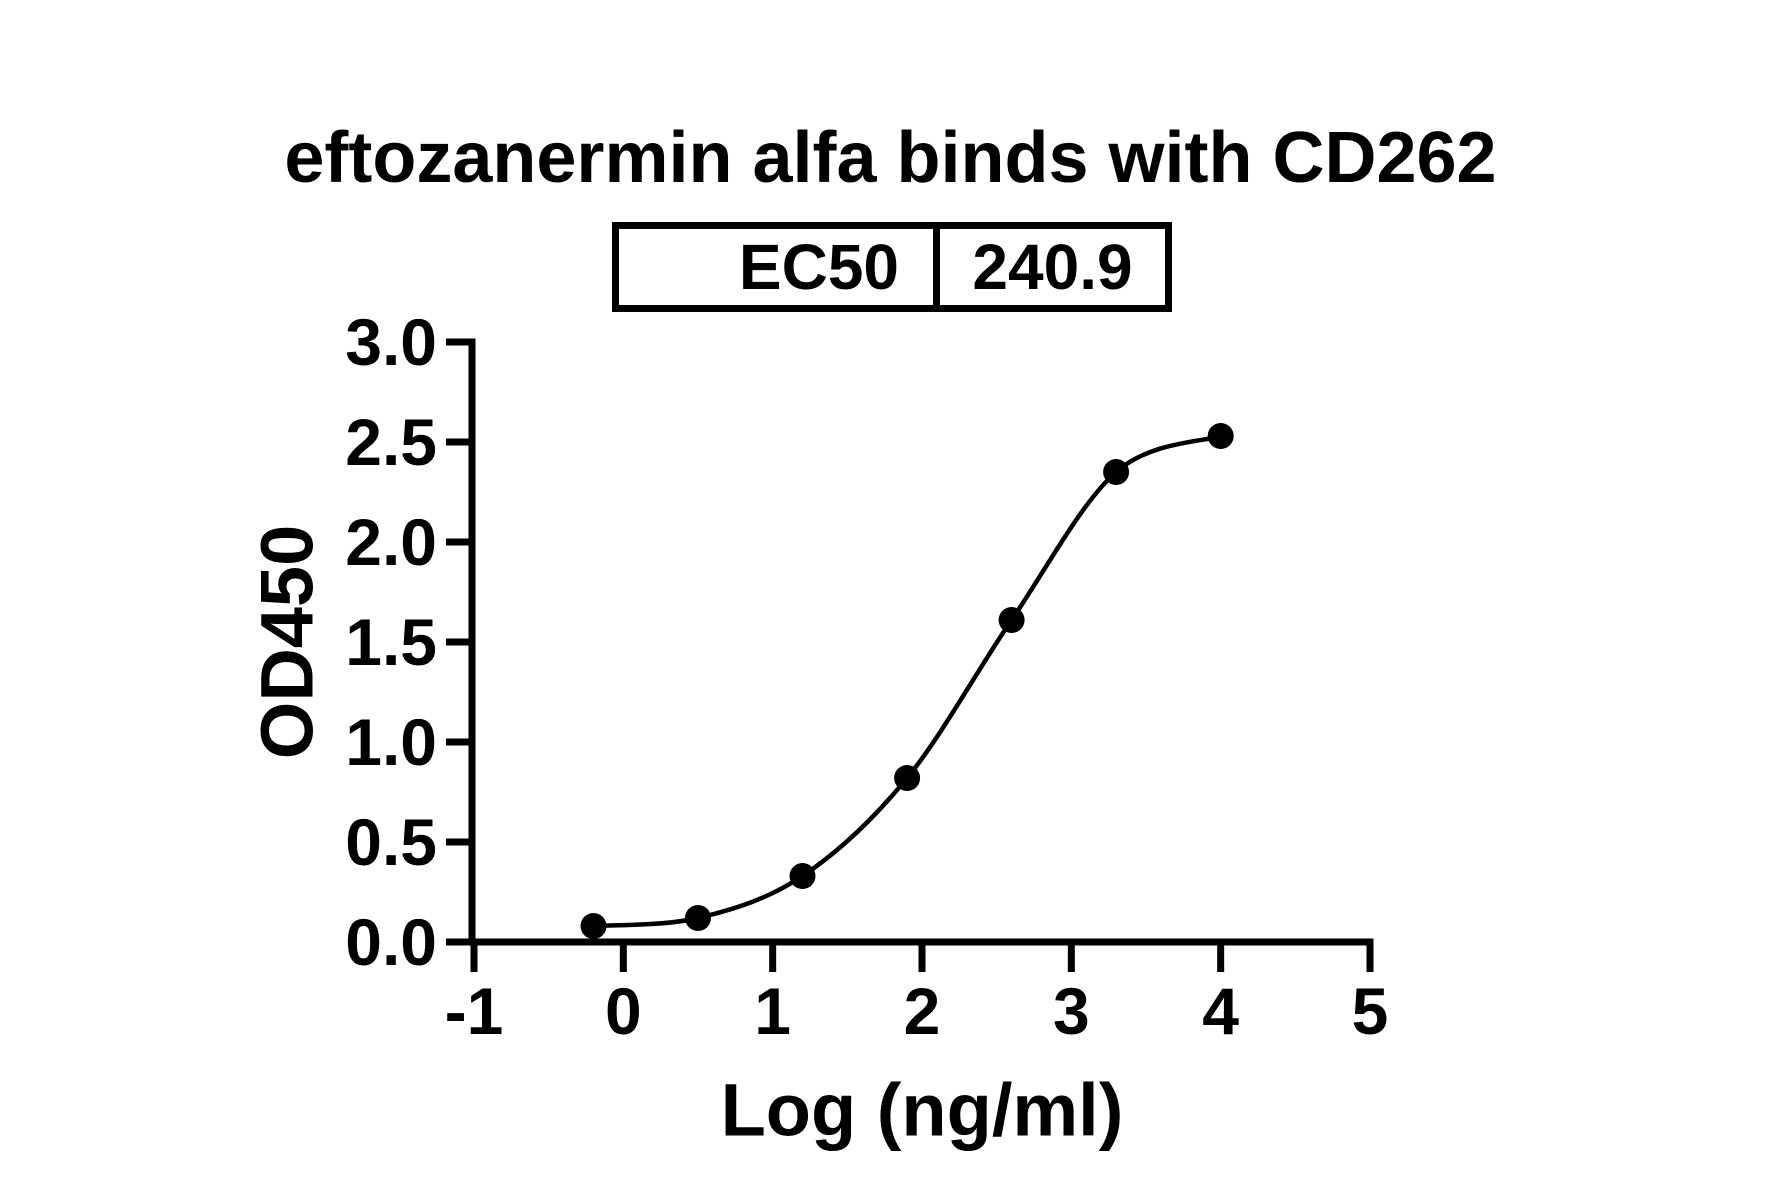  Describe the element at coordinates (907, 681) in the screenshot. I see `fit-curve` at that location.